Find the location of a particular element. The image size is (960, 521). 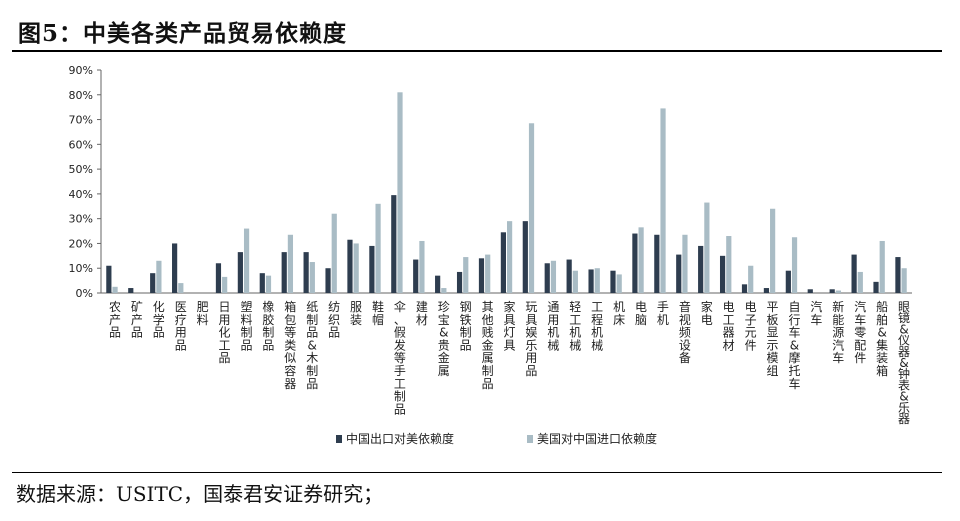

x-tick-label: 玩具娱乐用品 is located at coordinates (531, 339).